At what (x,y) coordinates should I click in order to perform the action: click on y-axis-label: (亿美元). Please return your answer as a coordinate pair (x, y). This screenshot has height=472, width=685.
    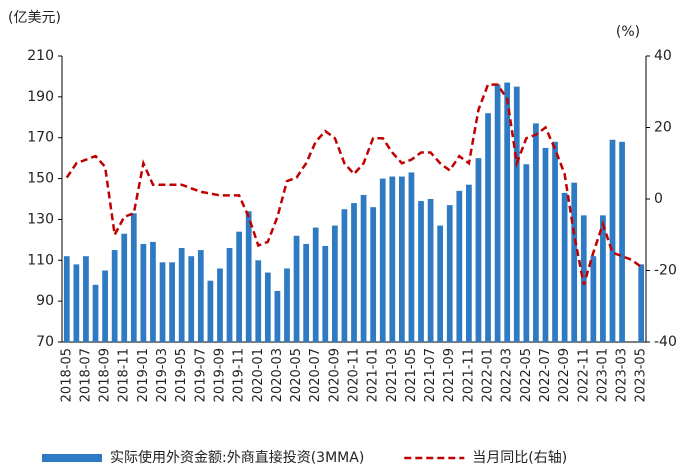
    Looking at the image, I should click on (34, 18).